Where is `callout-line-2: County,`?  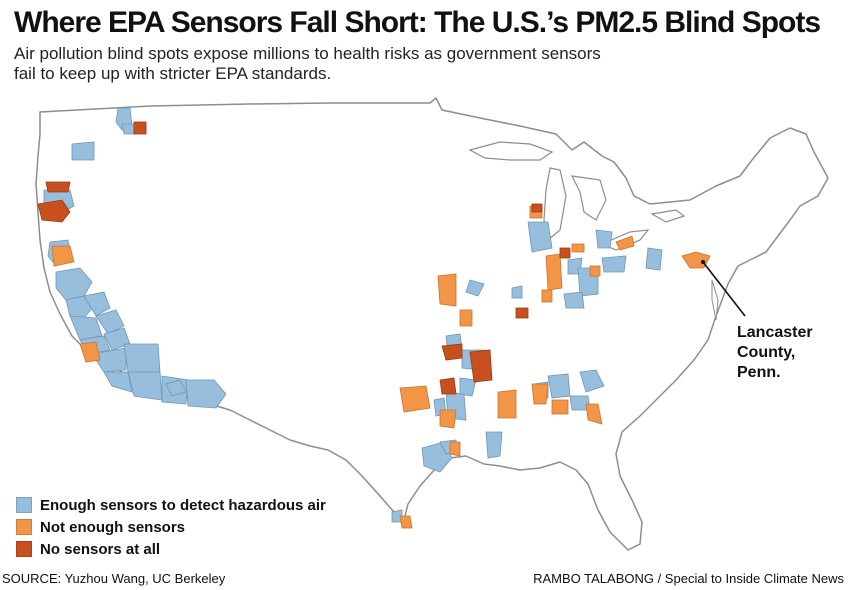 callout-line-2: County, is located at coordinates (766, 352).